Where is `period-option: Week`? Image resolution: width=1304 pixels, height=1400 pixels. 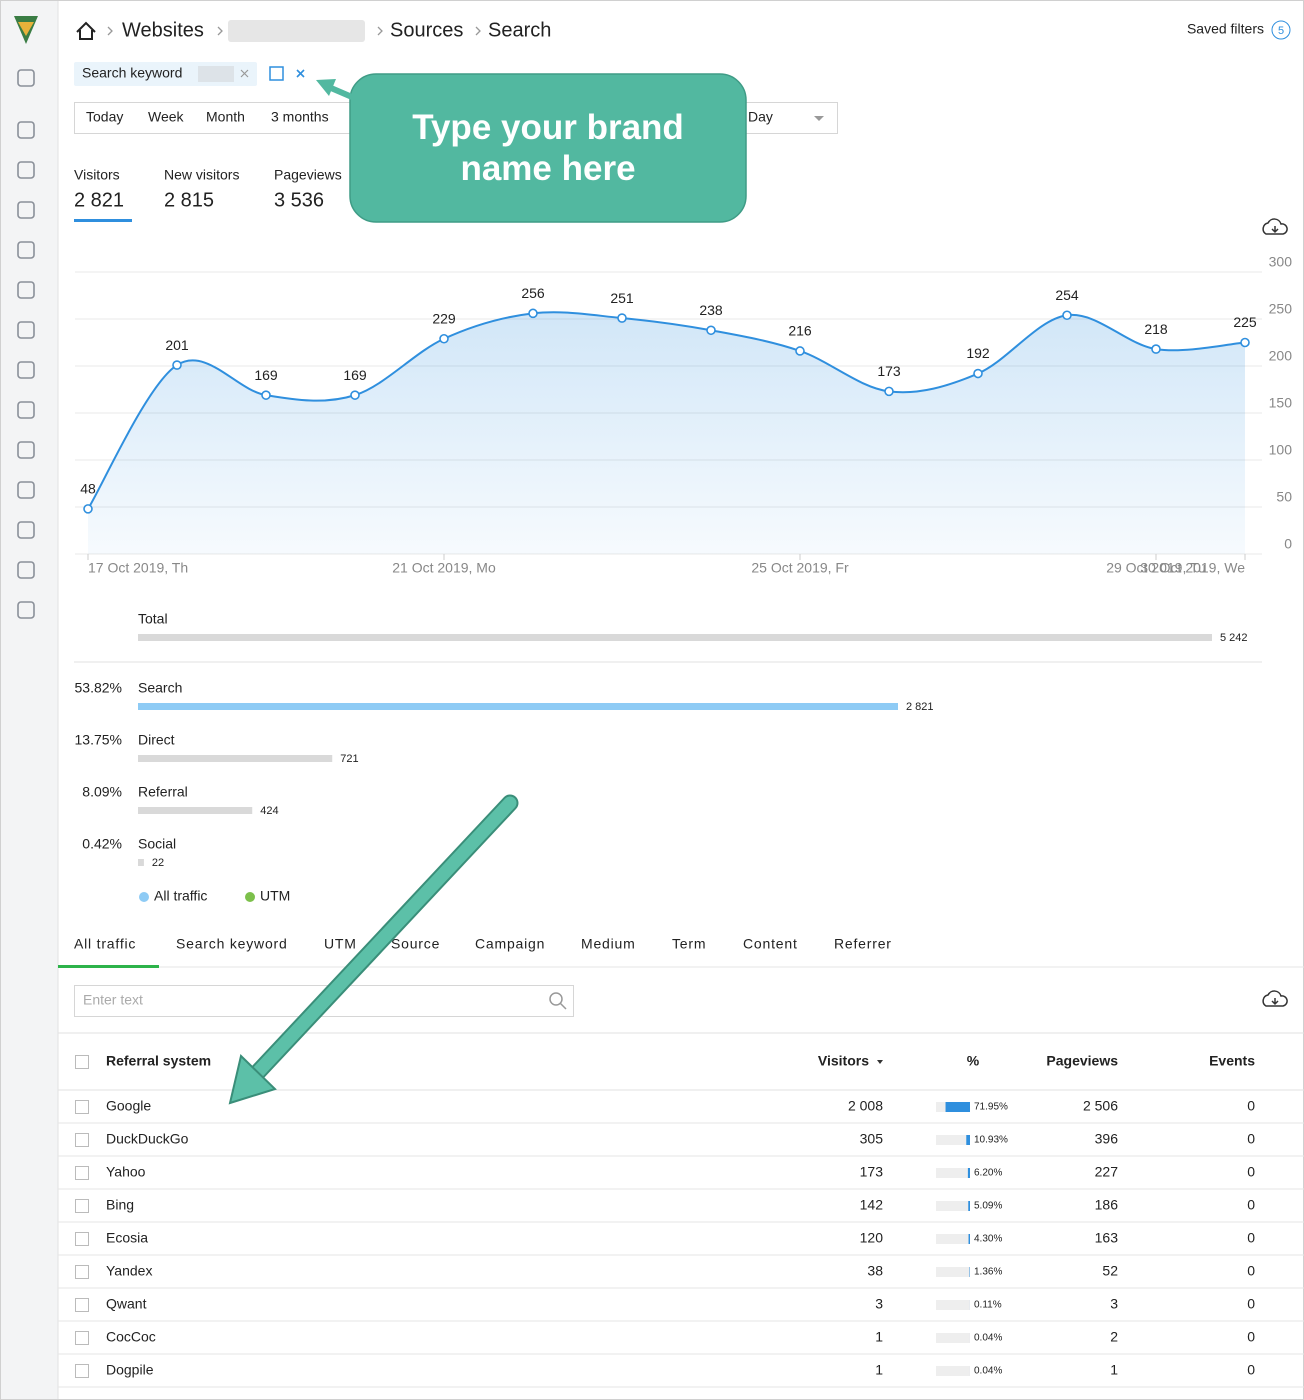
period-option: Week is located at coordinates (166, 117).